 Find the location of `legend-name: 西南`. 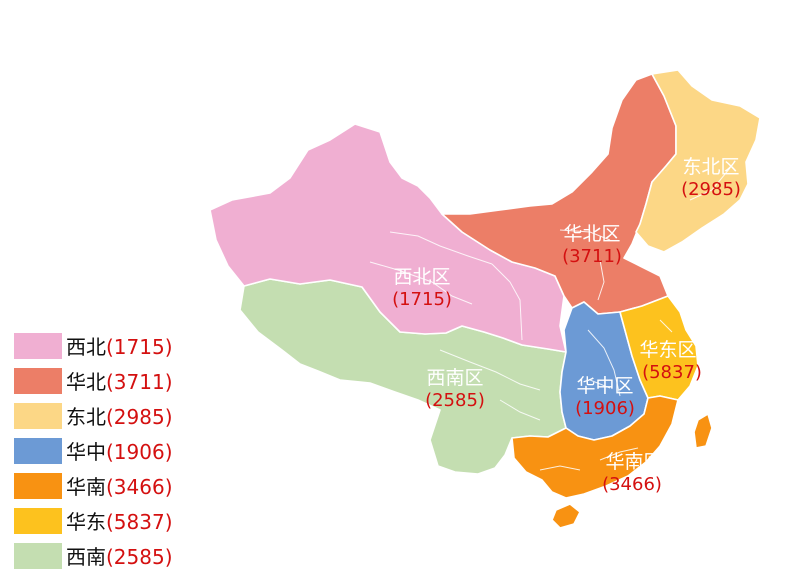

legend-name: 西南 is located at coordinates (86, 557).